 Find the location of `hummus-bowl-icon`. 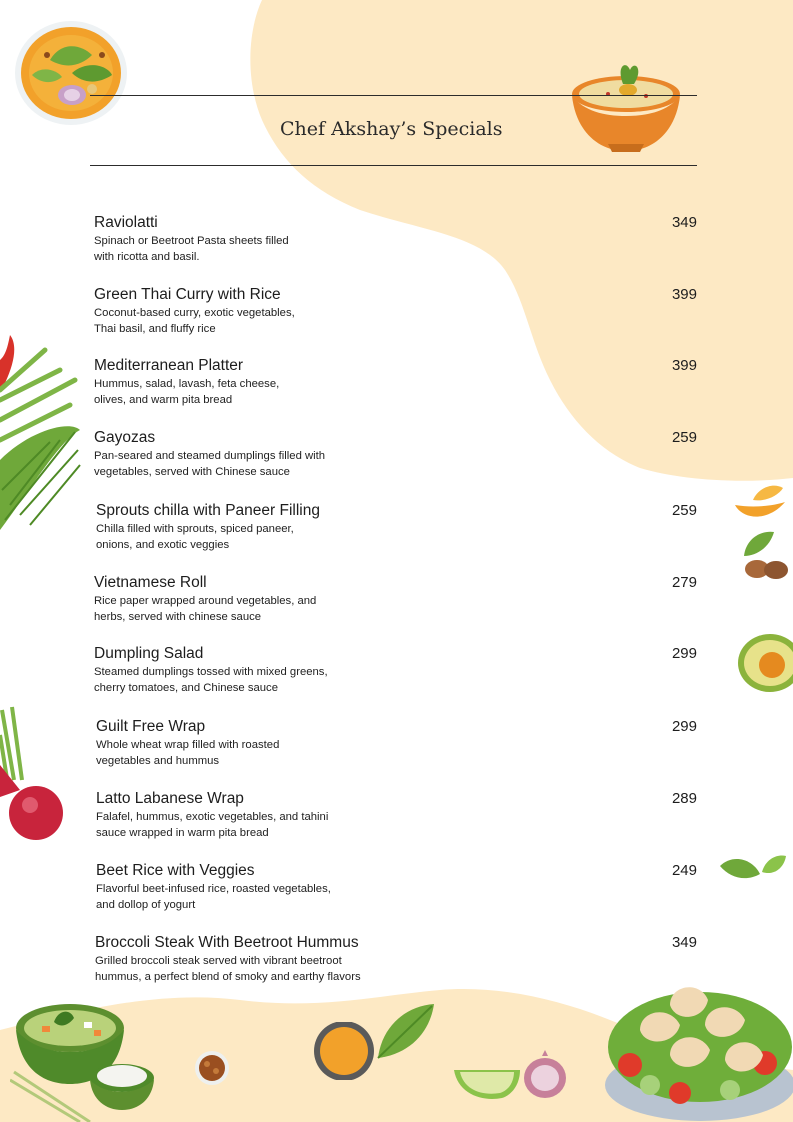

hummus-bowl-icon is located at coordinates (626, 108).